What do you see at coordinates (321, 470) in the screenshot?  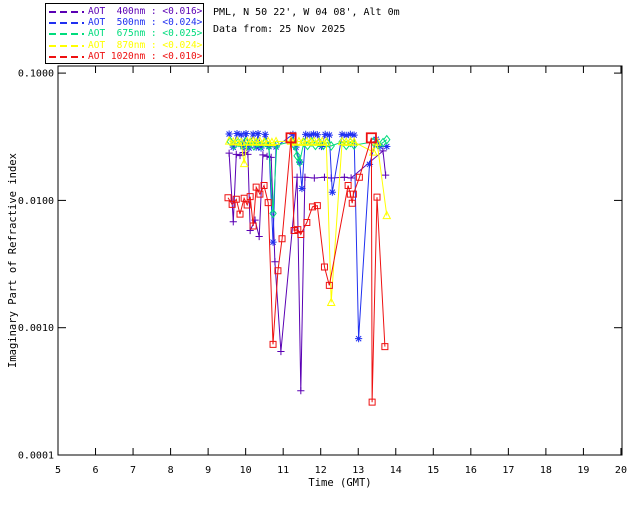 I see `x-tick-label: 12` at bounding box center [321, 470].